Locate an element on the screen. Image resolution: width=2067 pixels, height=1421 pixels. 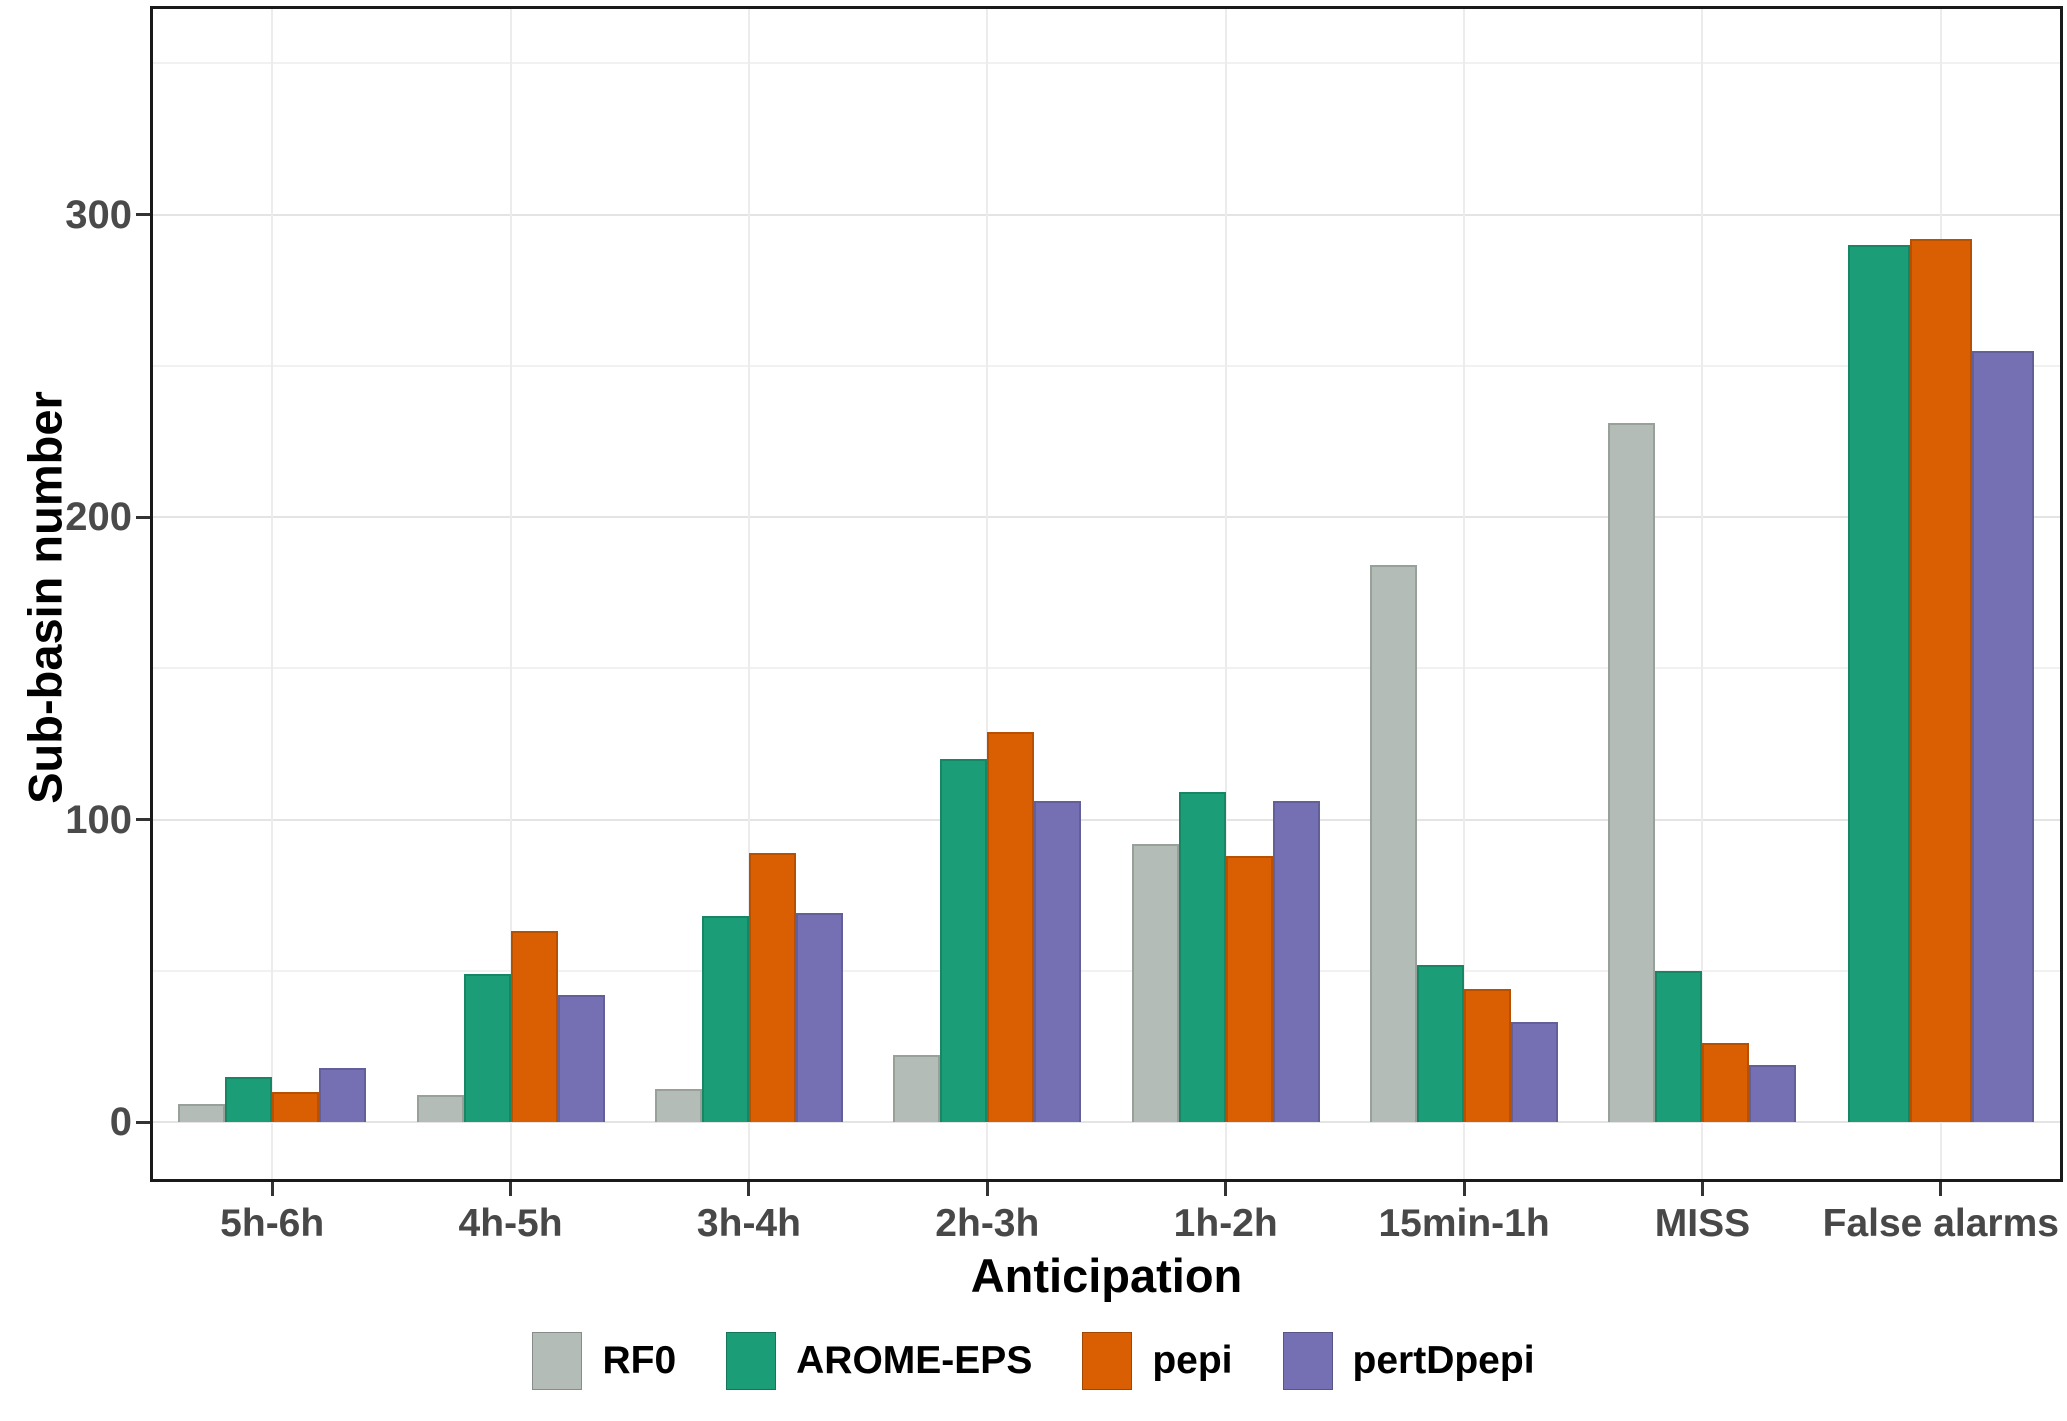
bar-arome-eps-2h-3h is located at coordinates (964, 940).